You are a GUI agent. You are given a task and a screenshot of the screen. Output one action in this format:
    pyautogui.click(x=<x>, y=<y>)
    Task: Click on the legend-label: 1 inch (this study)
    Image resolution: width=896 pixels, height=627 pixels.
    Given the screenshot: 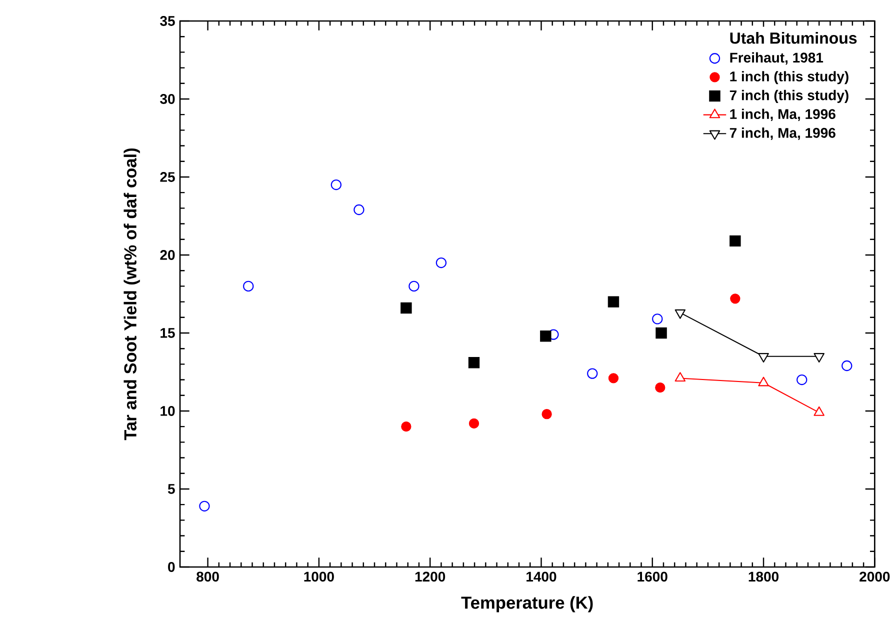 What is the action you would take?
    pyautogui.click(x=789, y=77)
    